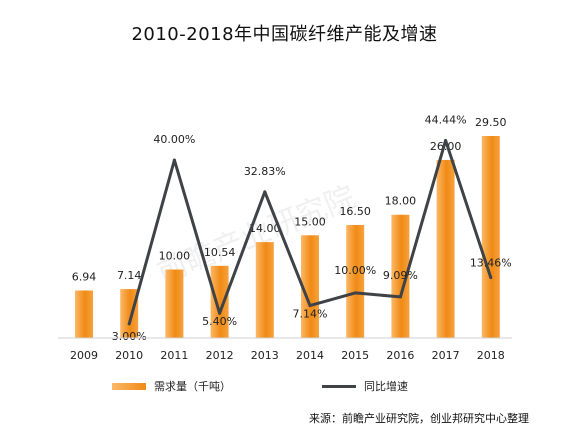  Describe the element at coordinates (265, 192) in the screenshot. I see `growth-point-2013` at that location.